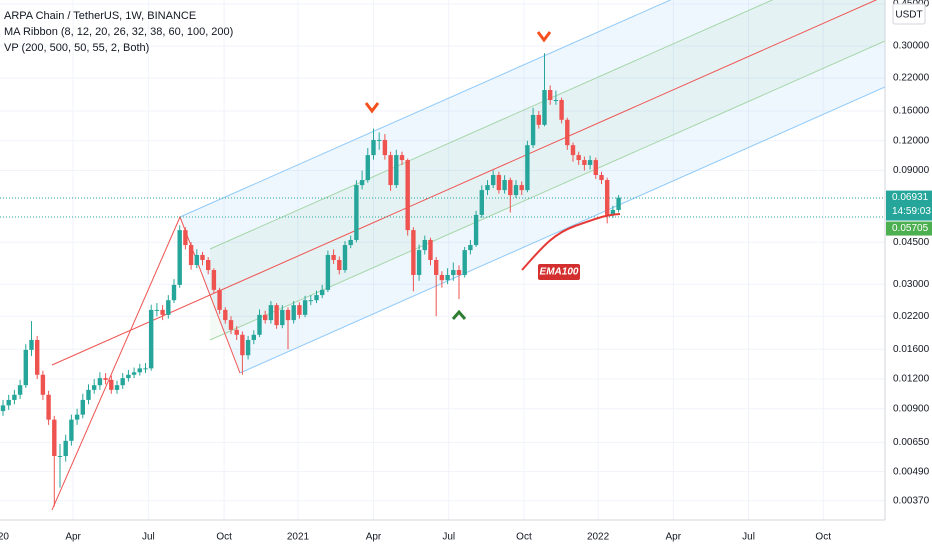 The width and height of the screenshot is (932, 550). I want to click on arrow-up, so click(459, 314).